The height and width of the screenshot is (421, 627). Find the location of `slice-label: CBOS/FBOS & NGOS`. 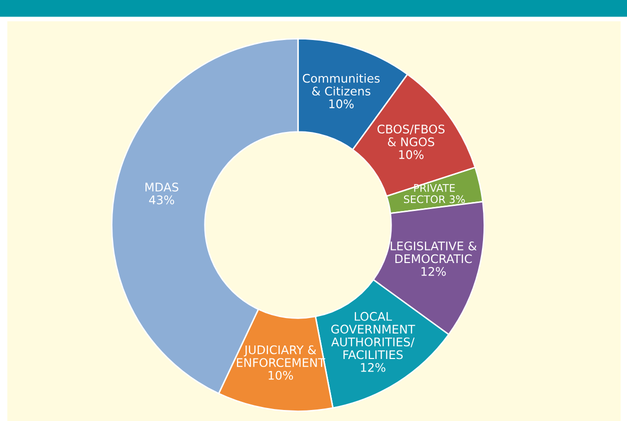

slice-label: CBOS/FBOS & NGOS is located at coordinates (411, 135).